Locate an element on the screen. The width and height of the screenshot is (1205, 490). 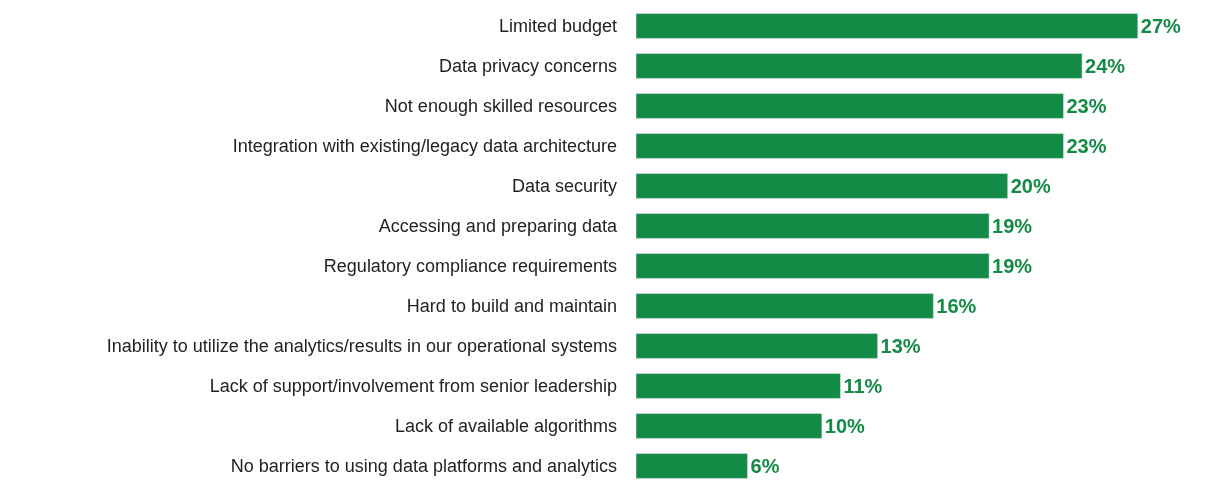
data-label: 20% is located at coordinates (1030, 186).